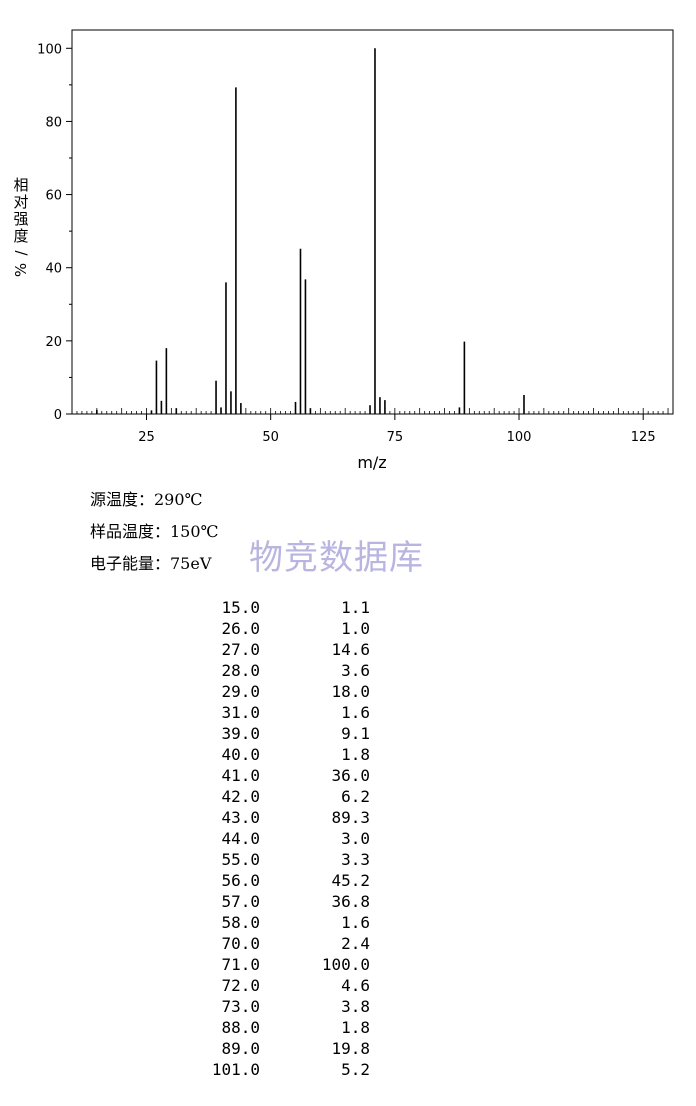 The width and height of the screenshot is (696, 1106). I want to click on peak-mz: 70.0, so click(240, 943).